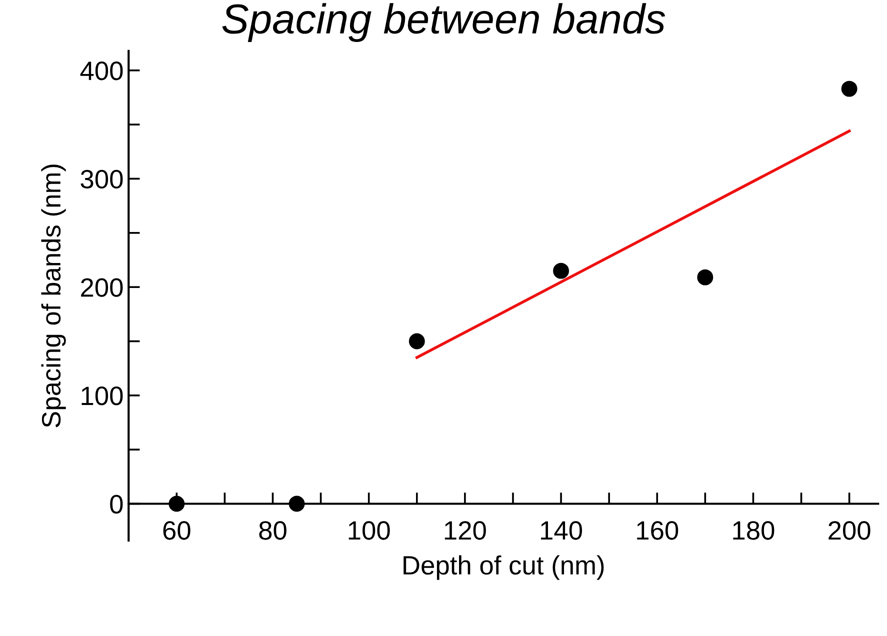  Describe the element at coordinates (53, 296) in the screenshot. I see `y-axis-title: Spacing of bands (nm)` at that location.